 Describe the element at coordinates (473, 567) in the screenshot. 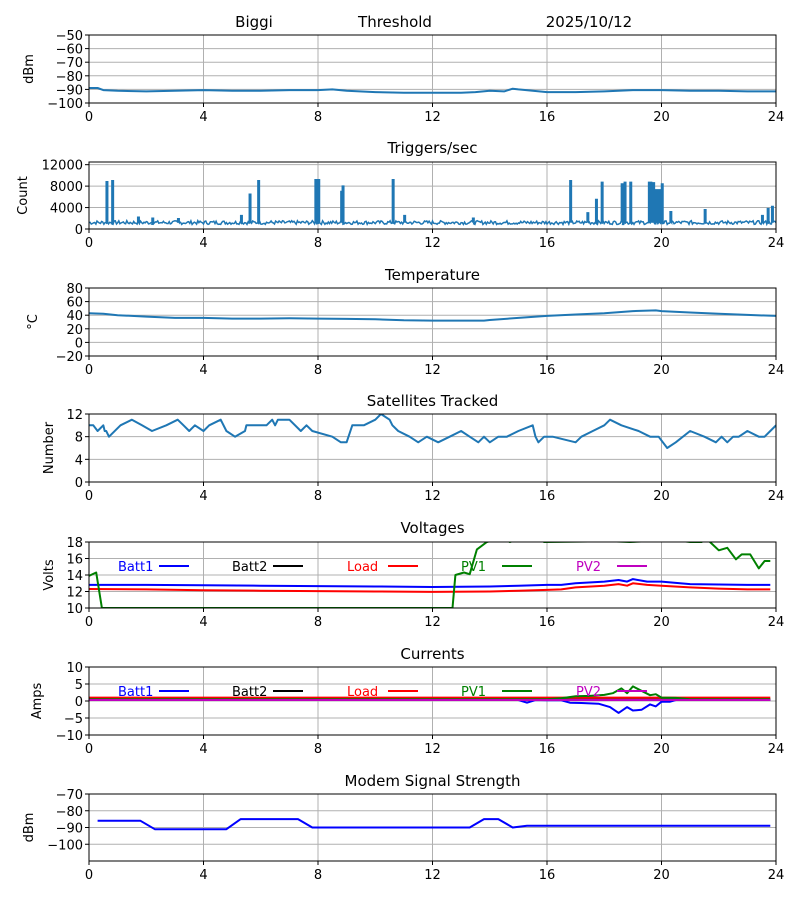

I see `legend-label-pv1: PV1` at that location.